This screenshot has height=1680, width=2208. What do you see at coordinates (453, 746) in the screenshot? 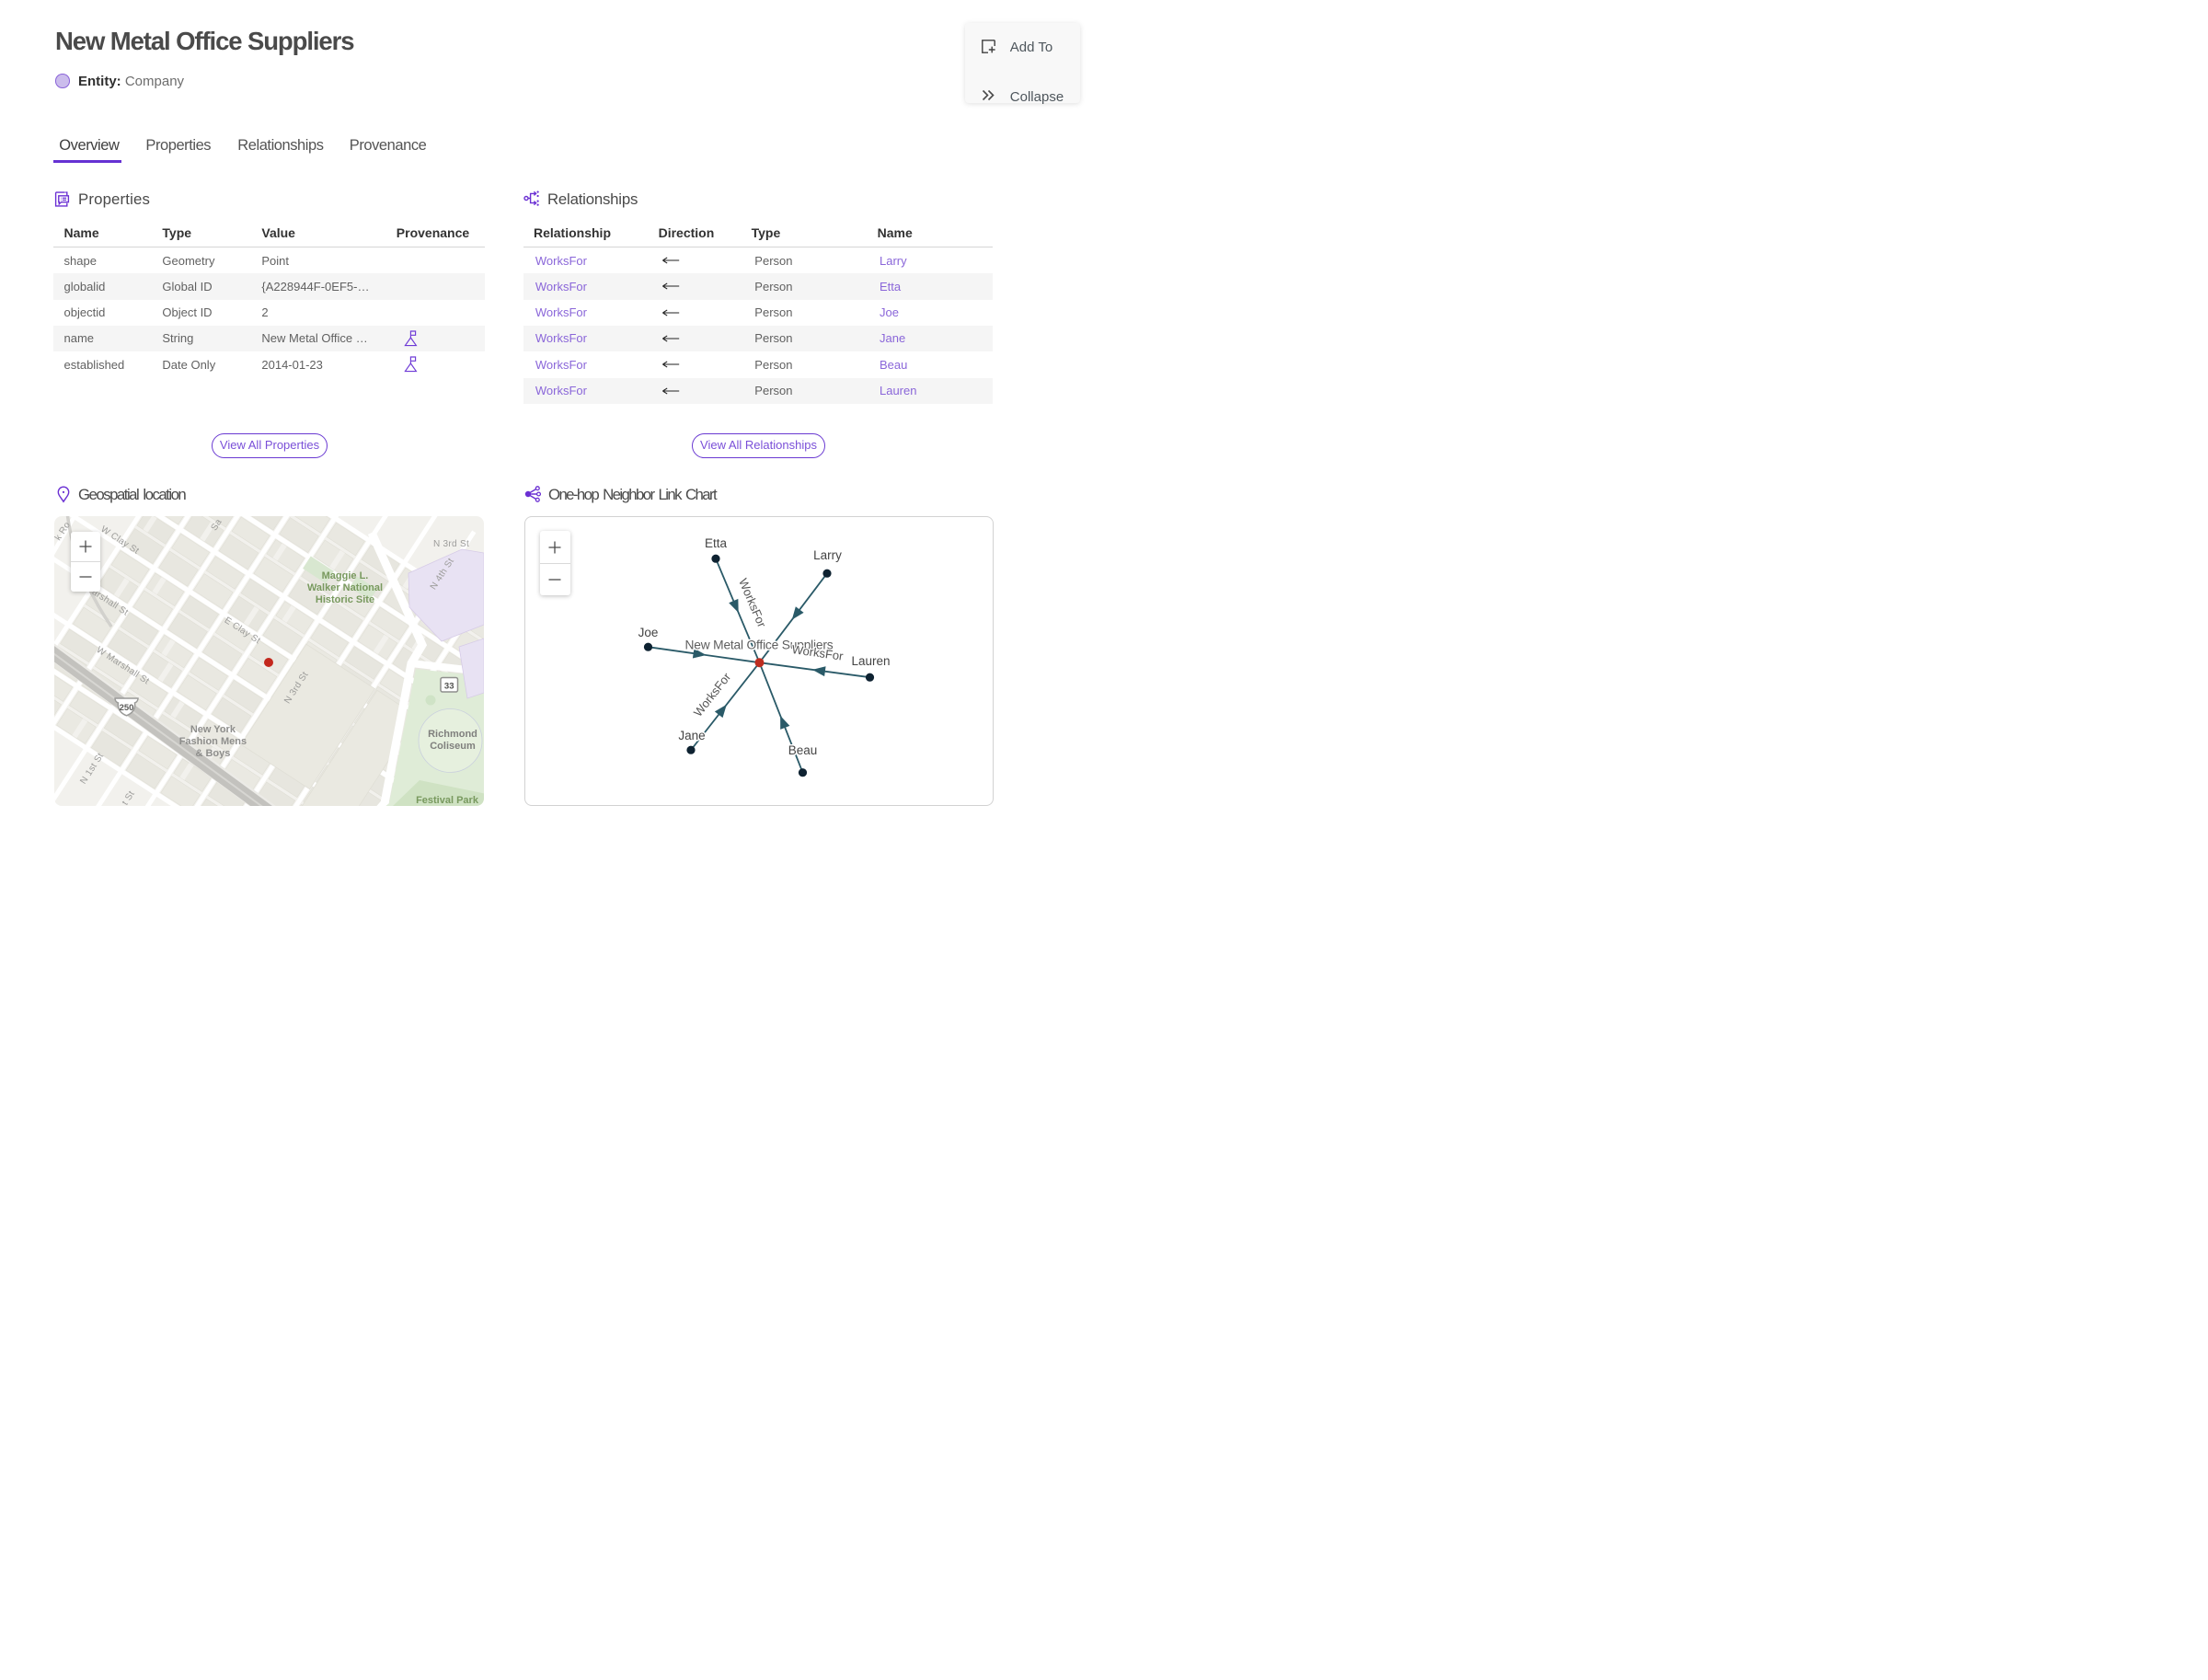
I see `svg-text: Coliseum` at bounding box center [453, 746].